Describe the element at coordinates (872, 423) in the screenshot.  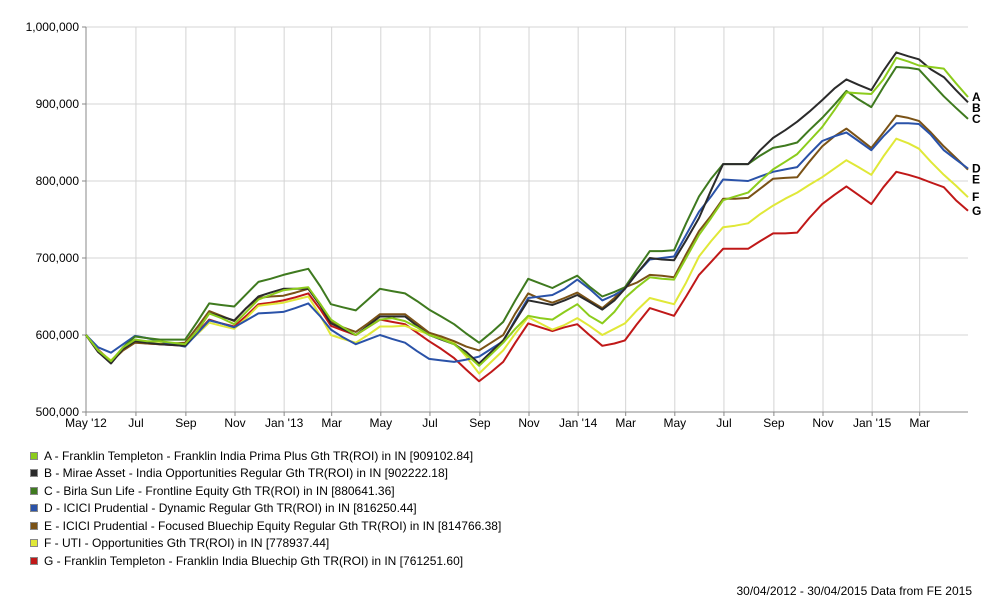
I see `x-tick-label: Jan '15` at that location.